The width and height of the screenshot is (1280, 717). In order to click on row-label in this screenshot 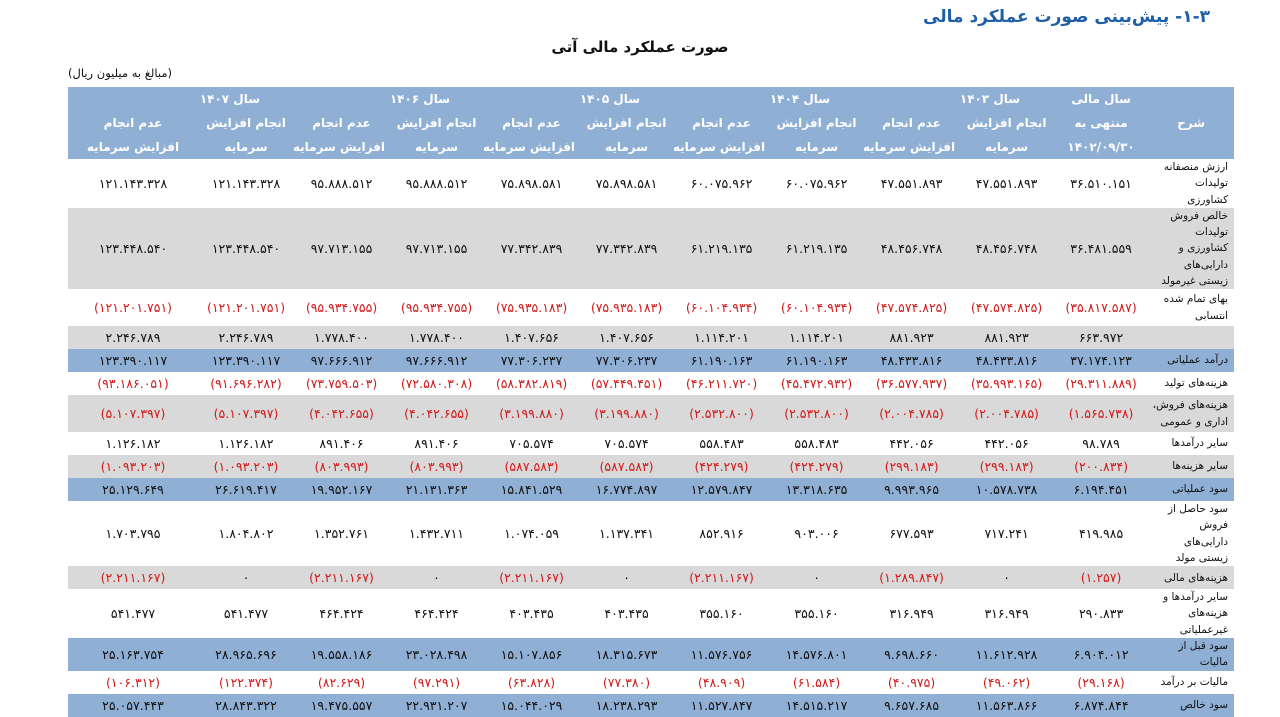, I will do `click(1191, 338)`.